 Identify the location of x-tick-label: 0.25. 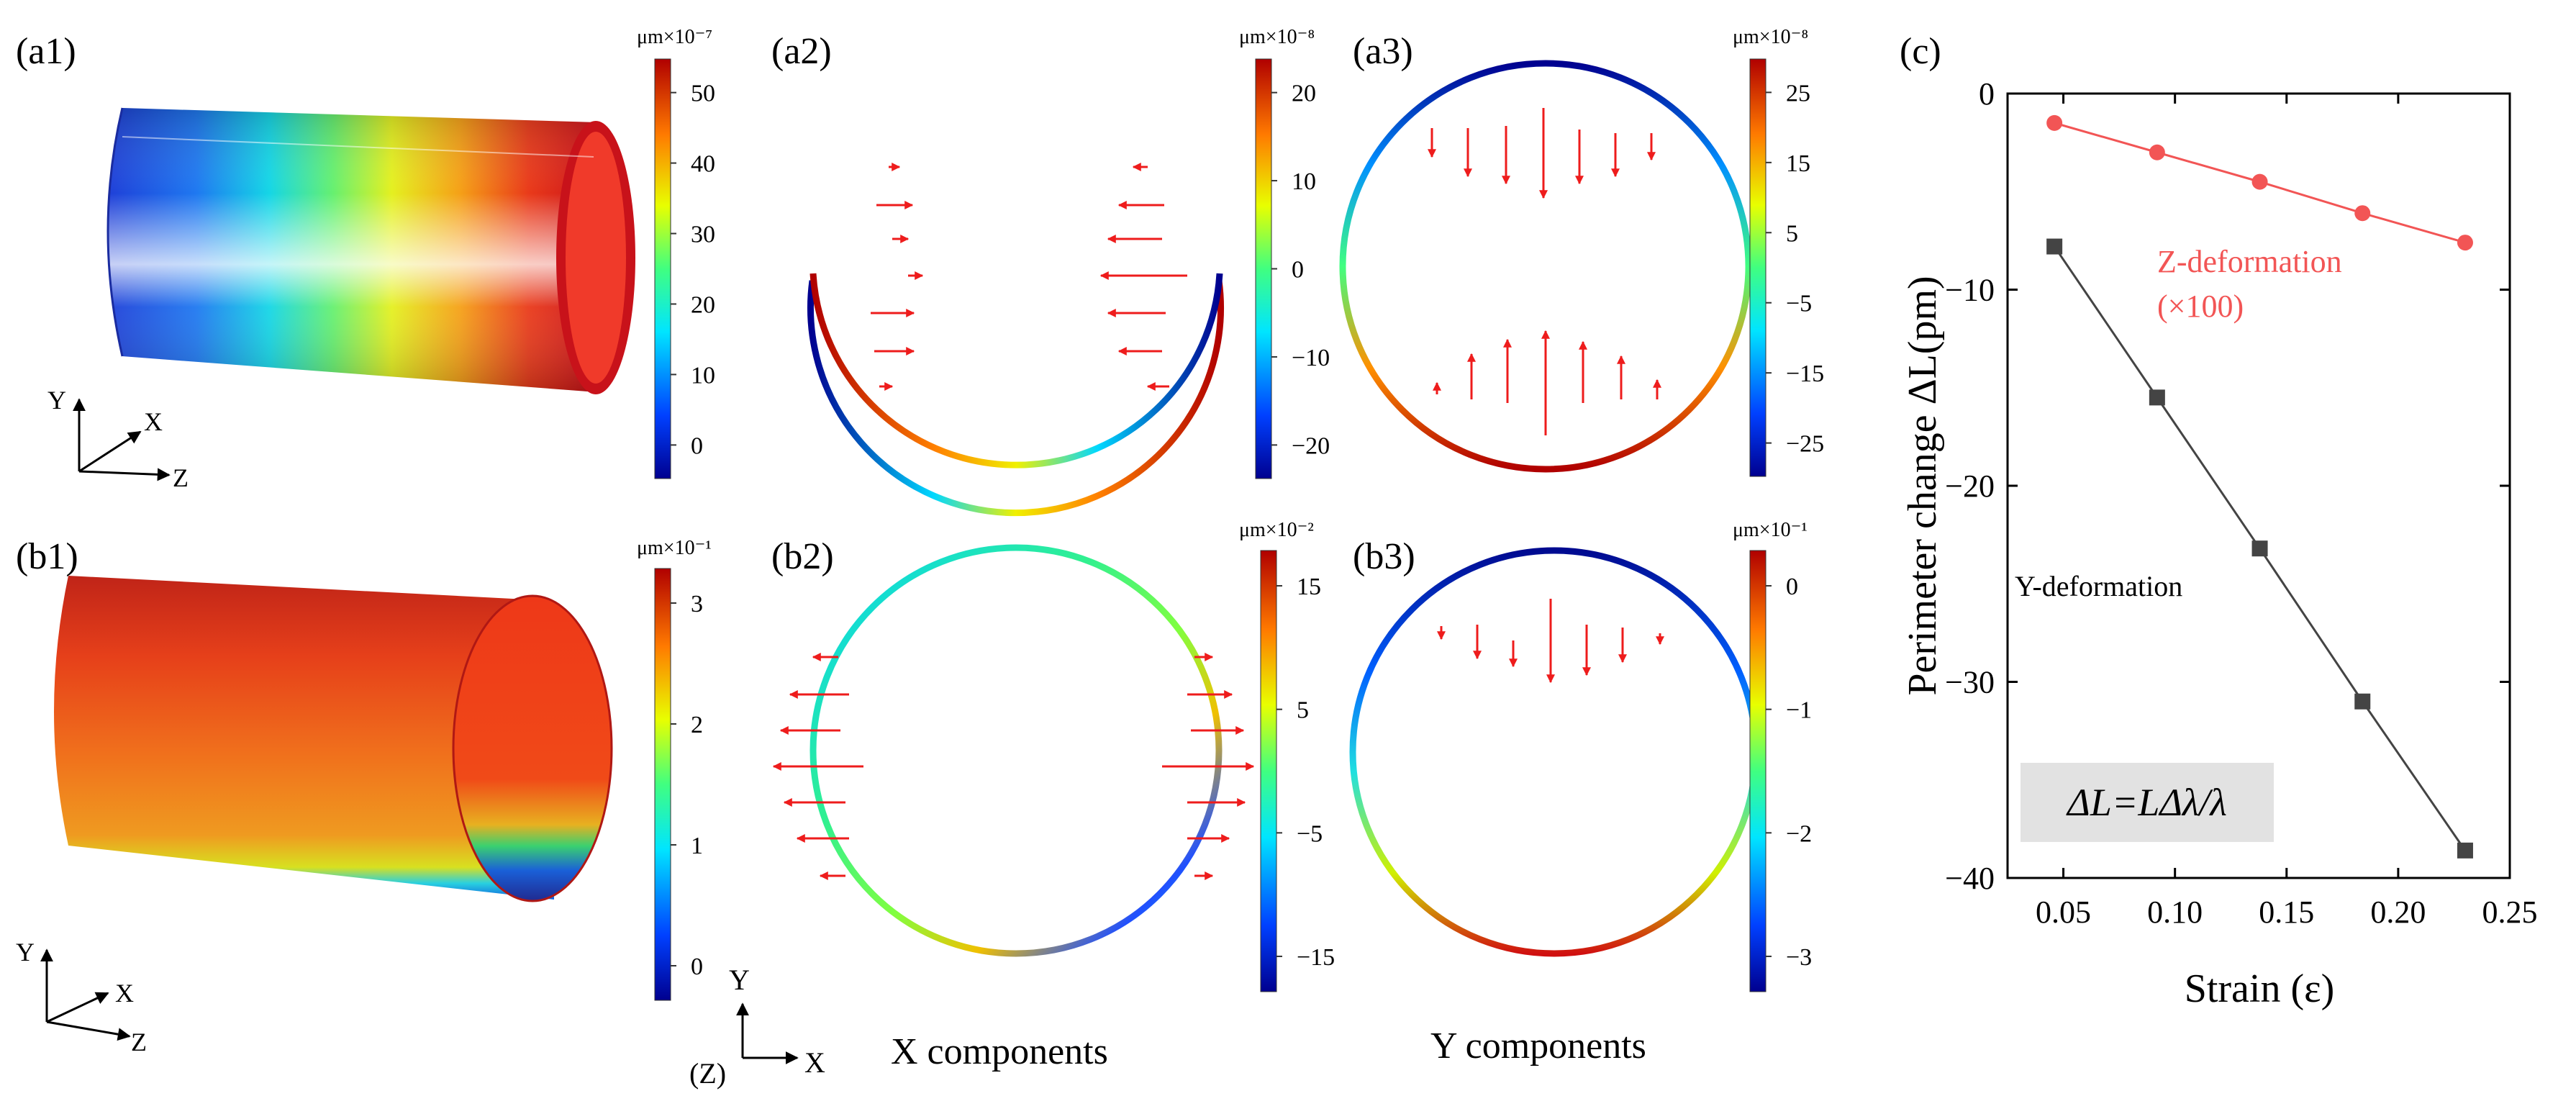
(2510, 912).